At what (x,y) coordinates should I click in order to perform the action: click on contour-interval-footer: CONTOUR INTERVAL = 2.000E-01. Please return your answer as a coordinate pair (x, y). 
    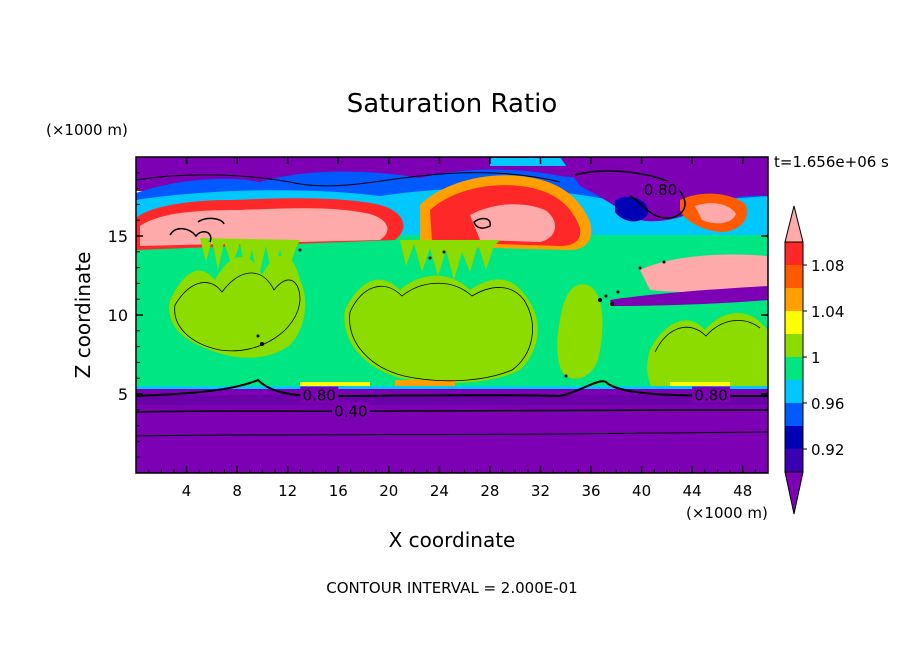
    Looking at the image, I should click on (451, 588).